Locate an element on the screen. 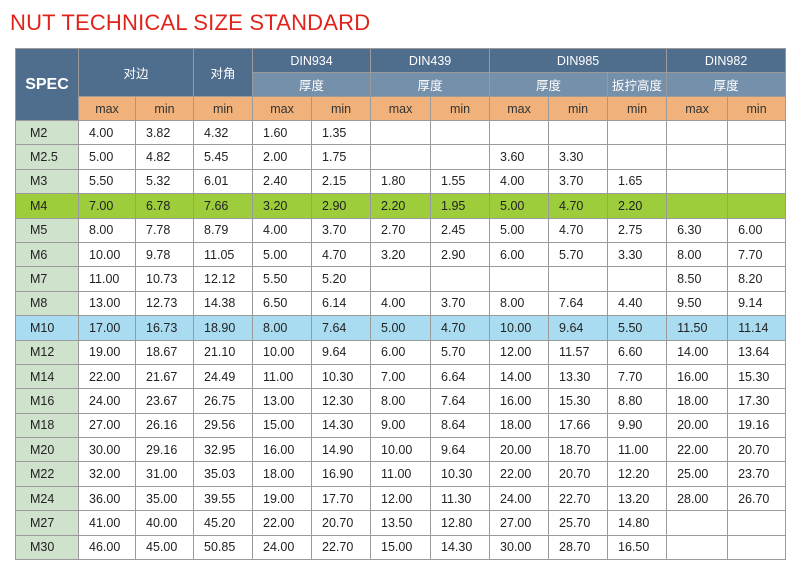 The width and height of the screenshot is (800, 586). value-cell: 4.32 is located at coordinates (223, 132).